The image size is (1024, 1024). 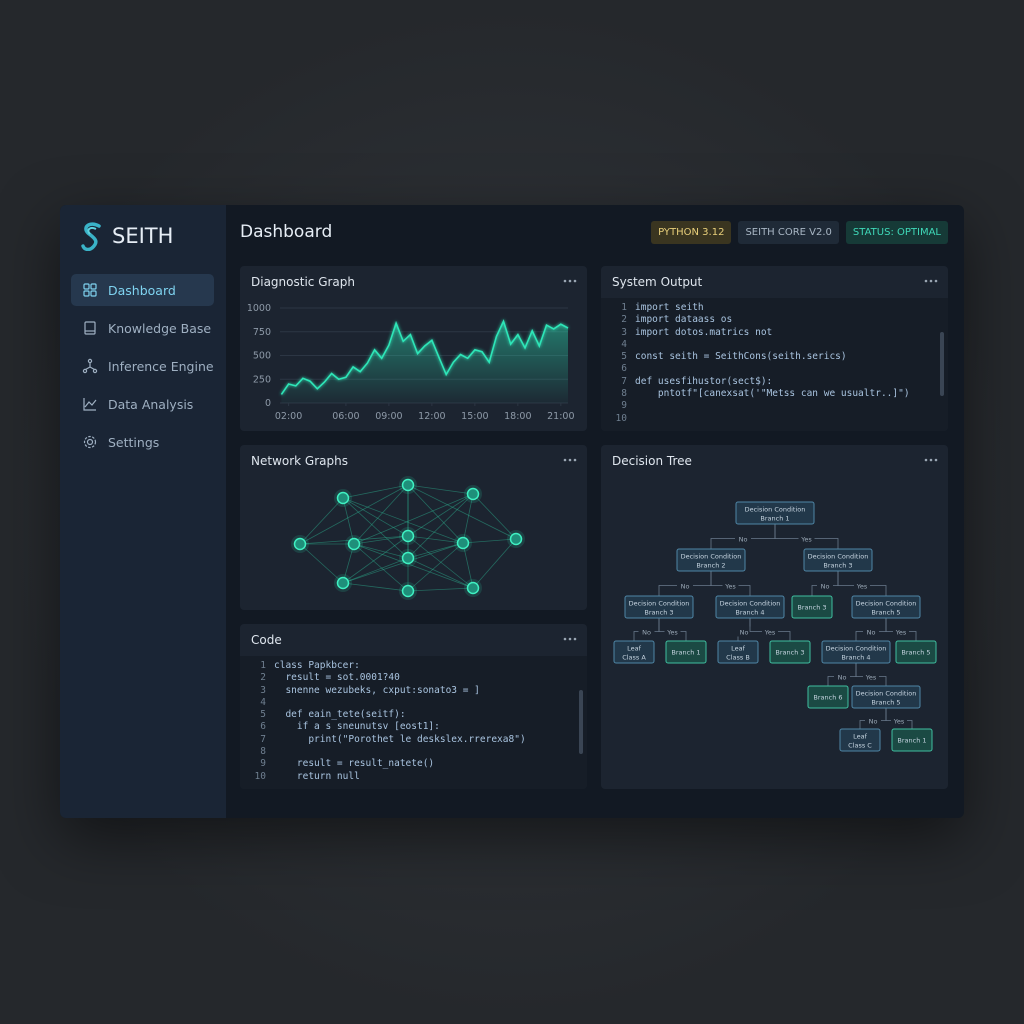 What do you see at coordinates (400, 739) in the screenshot?
I see `code-text: print("Porothet le deskslex.rrerexa8")` at bounding box center [400, 739].